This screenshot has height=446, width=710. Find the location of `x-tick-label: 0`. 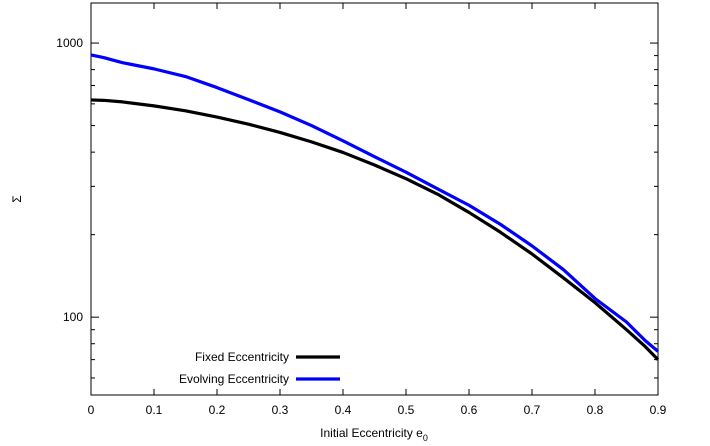

x-tick-label: 0 is located at coordinates (91, 410).